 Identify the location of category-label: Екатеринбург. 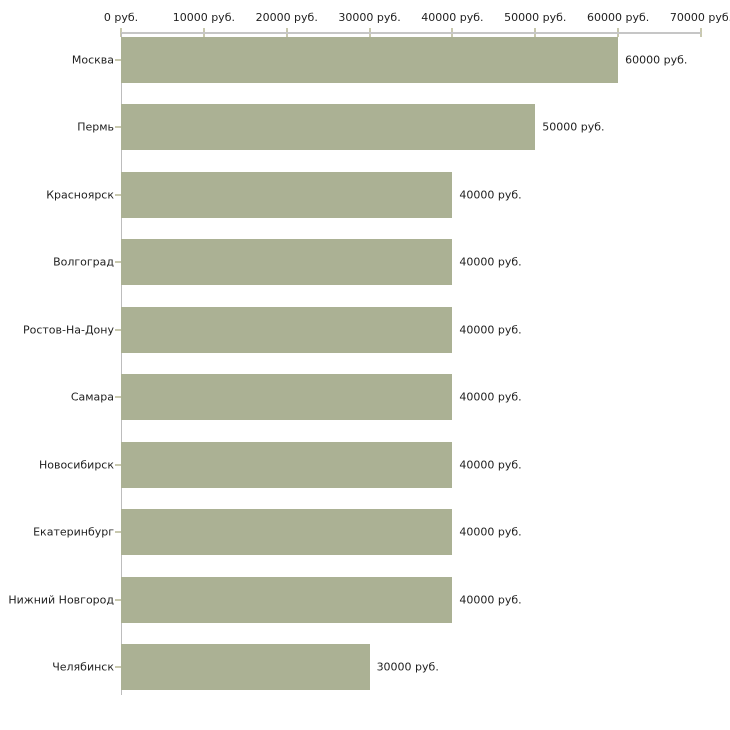
(73, 532).